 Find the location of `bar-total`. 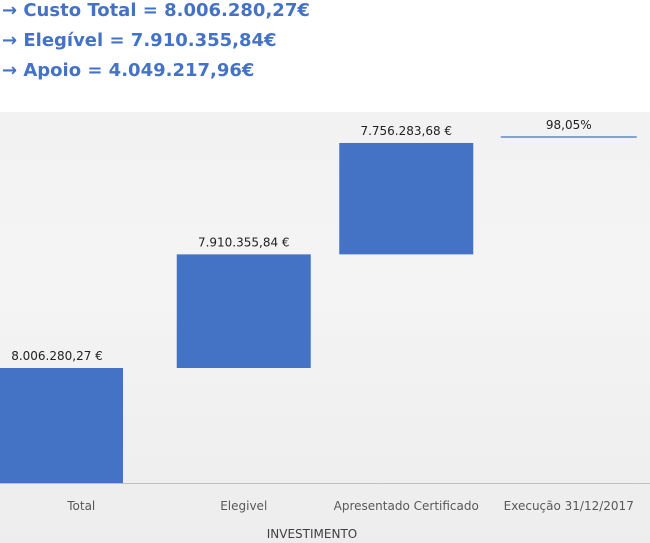

bar-total is located at coordinates (61, 425).